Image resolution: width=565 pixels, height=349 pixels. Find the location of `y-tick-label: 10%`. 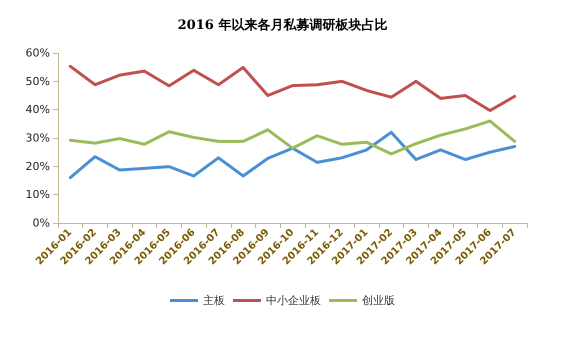

y-tick-label: 10% is located at coordinates (38, 195).